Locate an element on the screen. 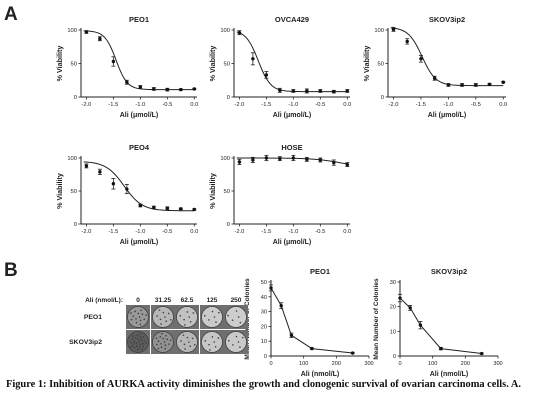 The height and width of the screenshot is (402, 554). series-line is located at coordinates (440, 326).